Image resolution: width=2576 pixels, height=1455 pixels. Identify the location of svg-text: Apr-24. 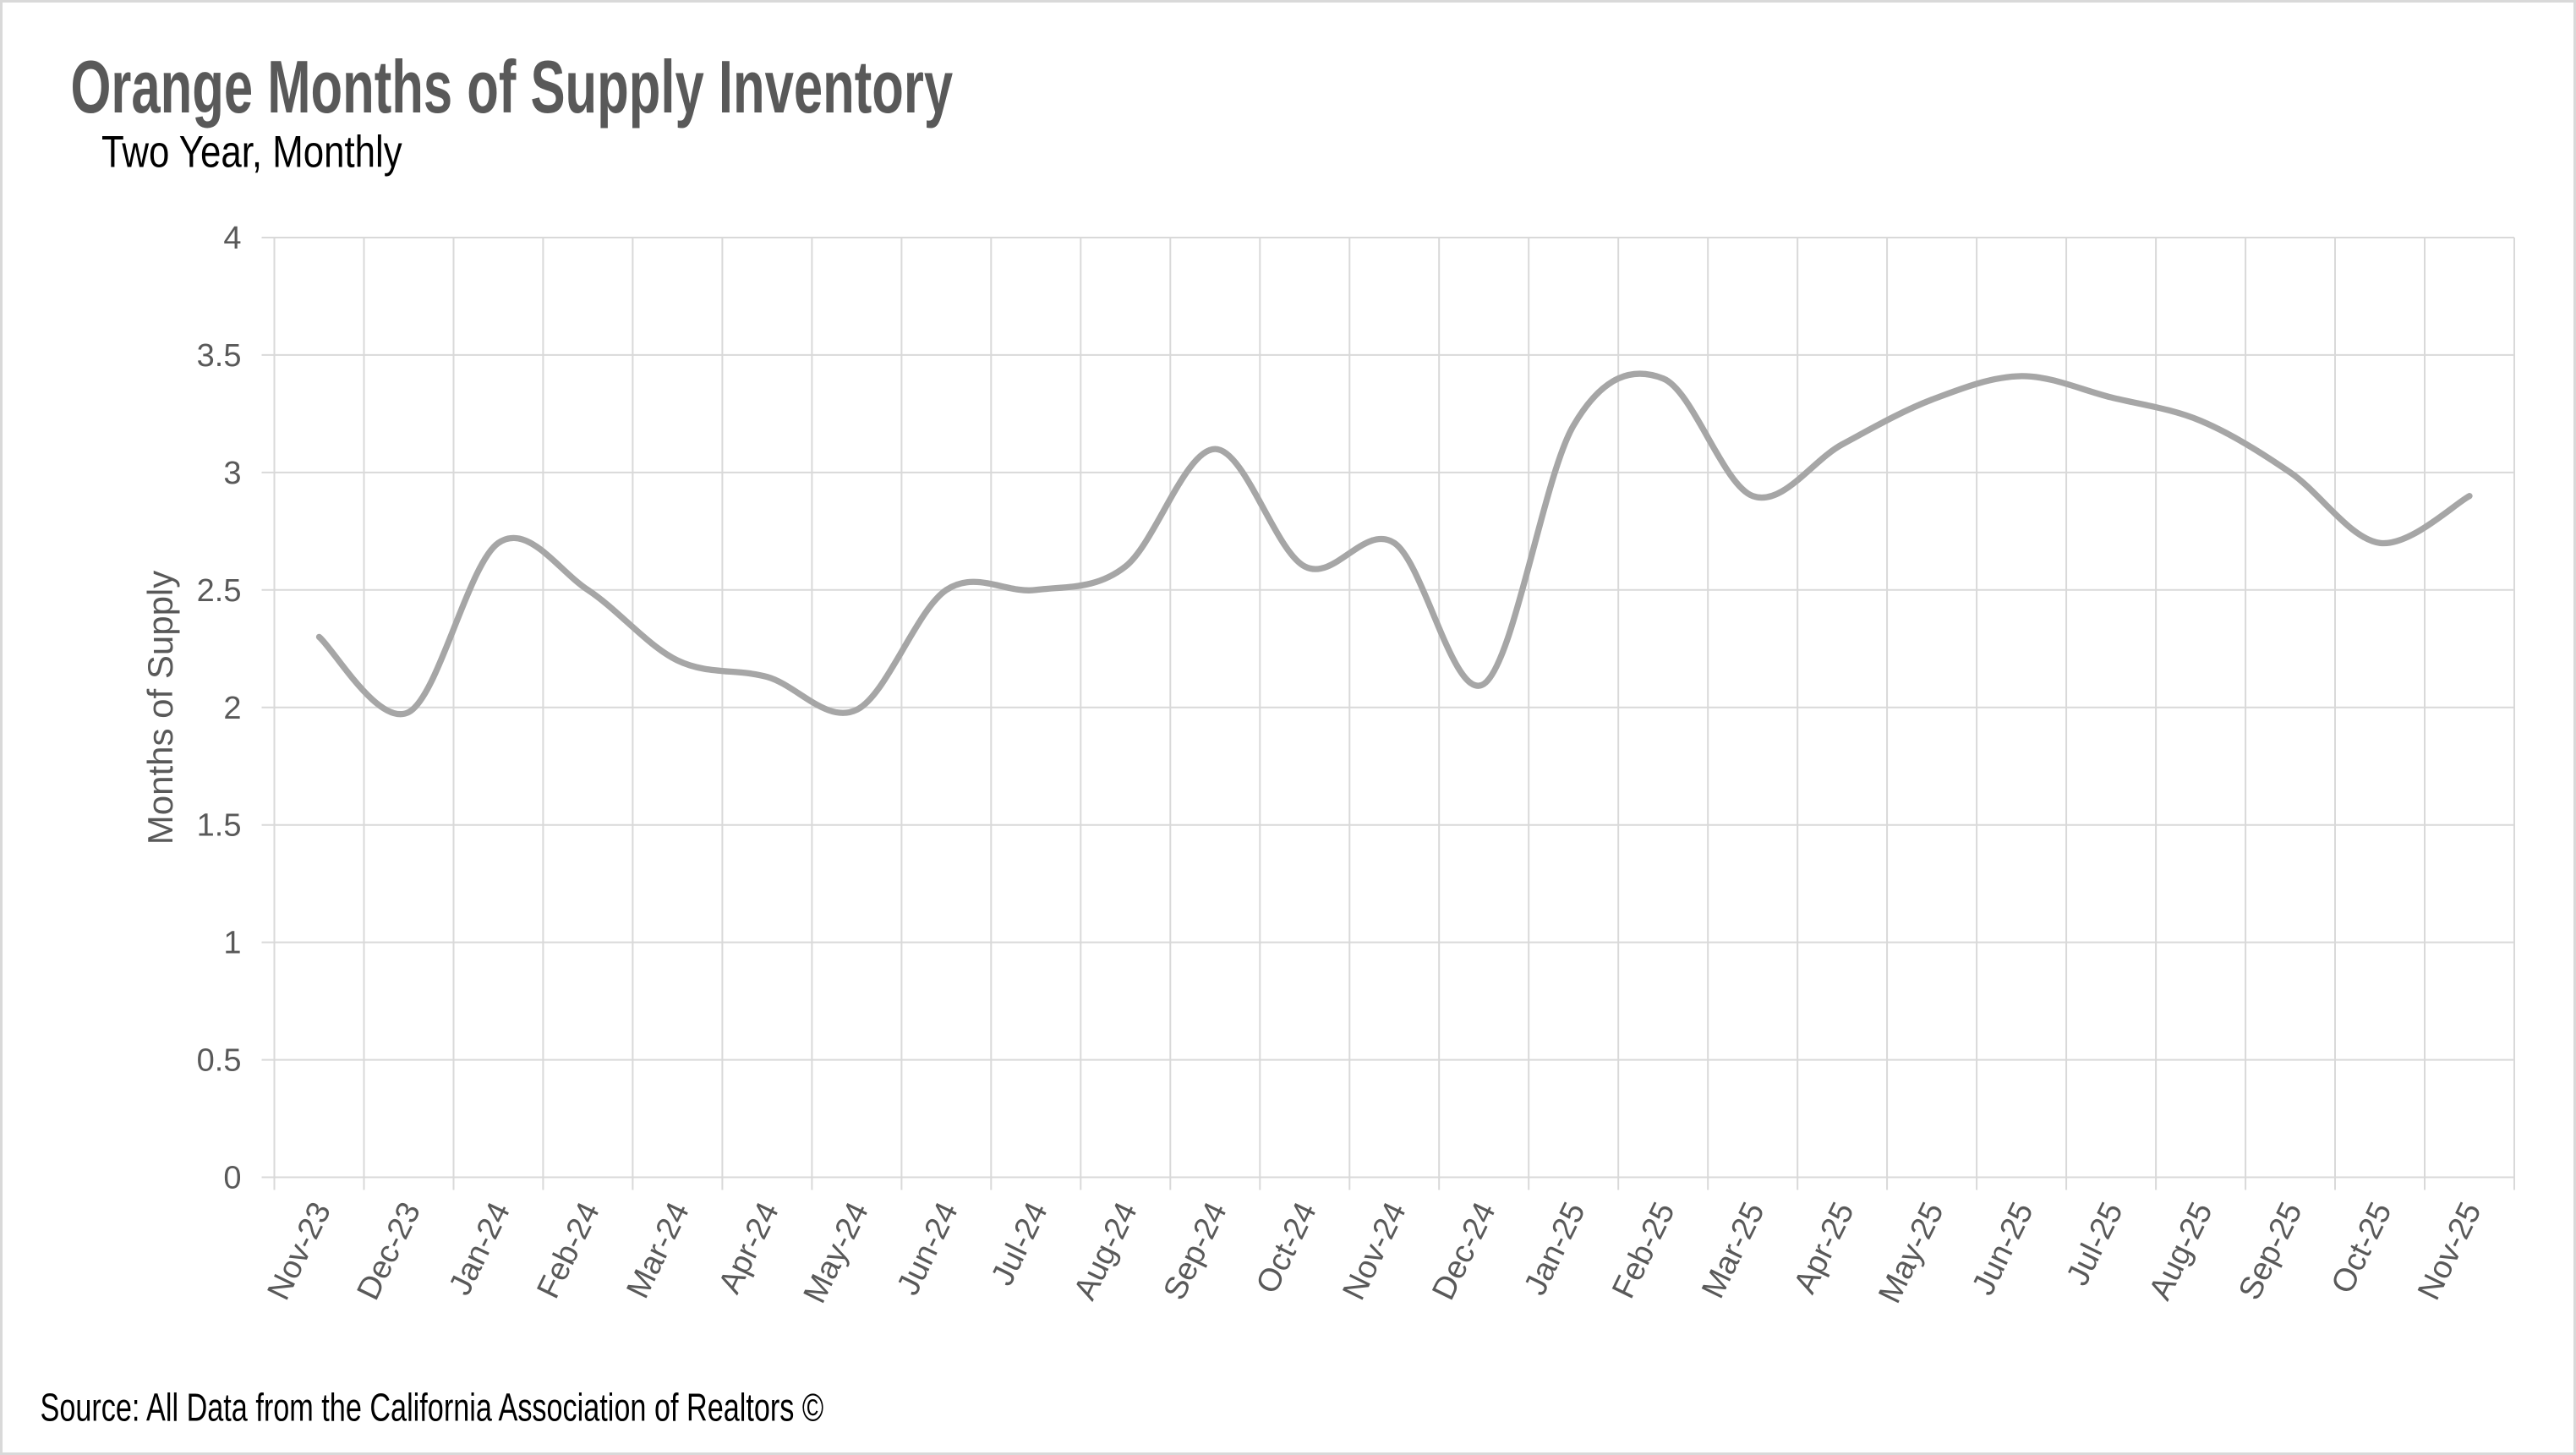
(749, 1248).